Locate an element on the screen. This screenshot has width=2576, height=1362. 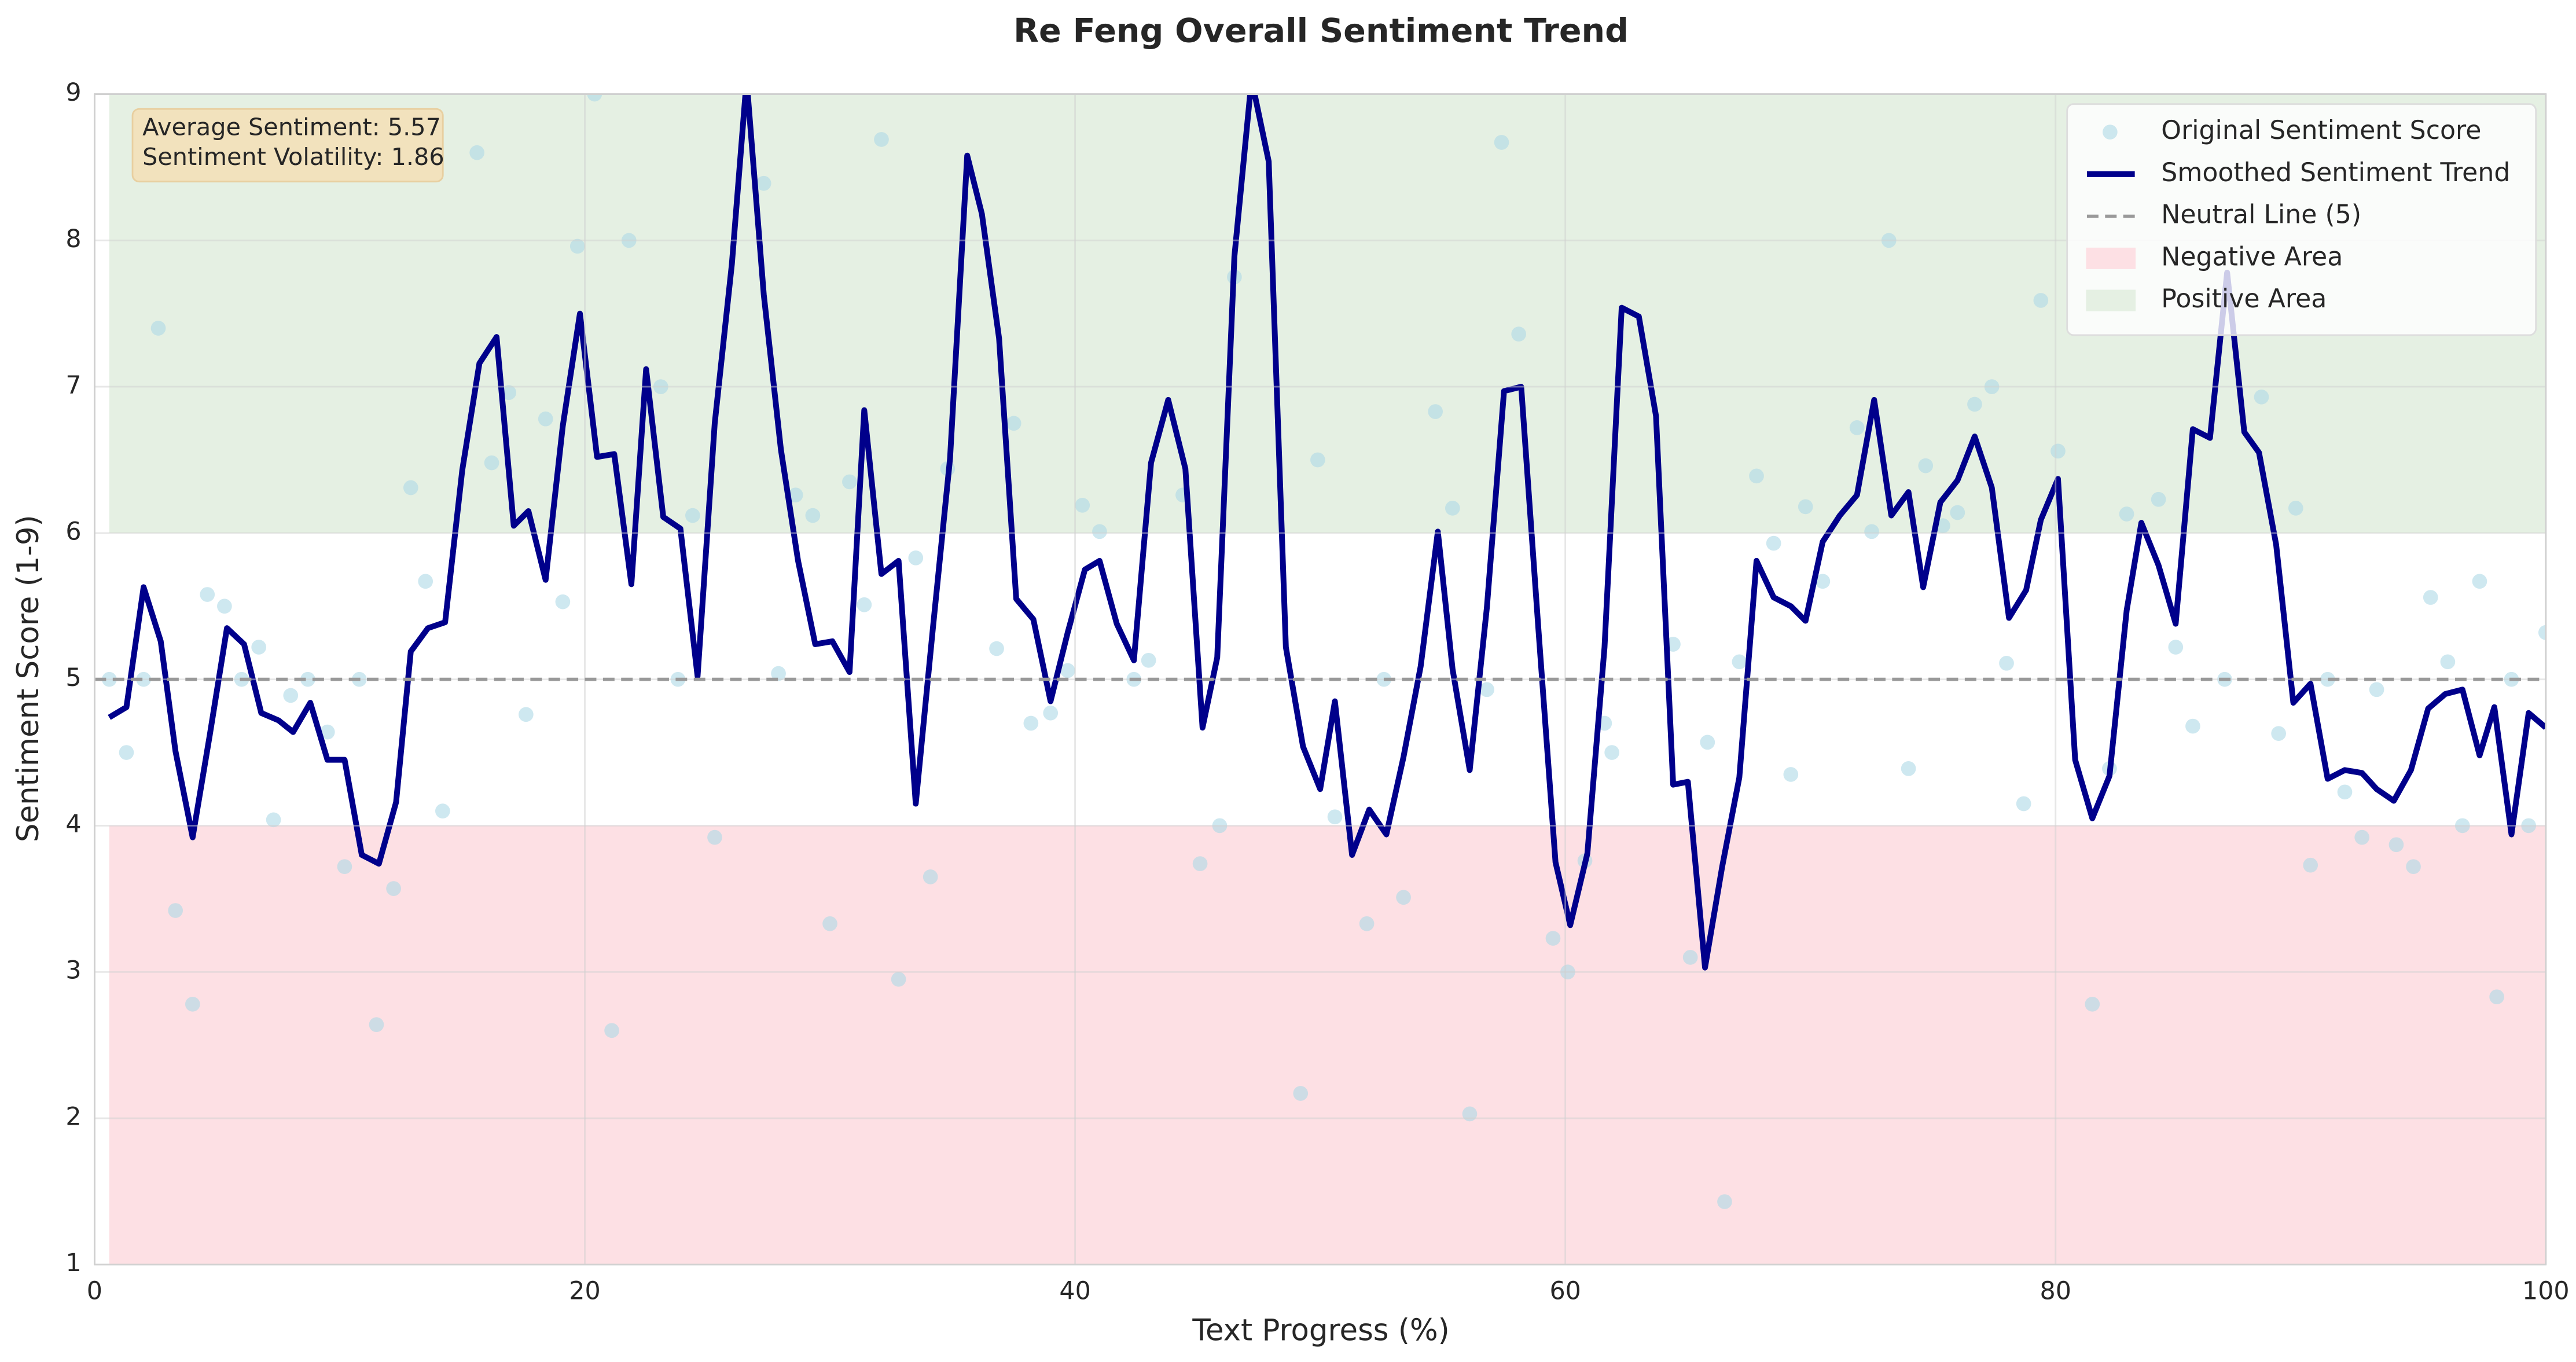
y-tick-label: 8 is located at coordinates (73, 239).